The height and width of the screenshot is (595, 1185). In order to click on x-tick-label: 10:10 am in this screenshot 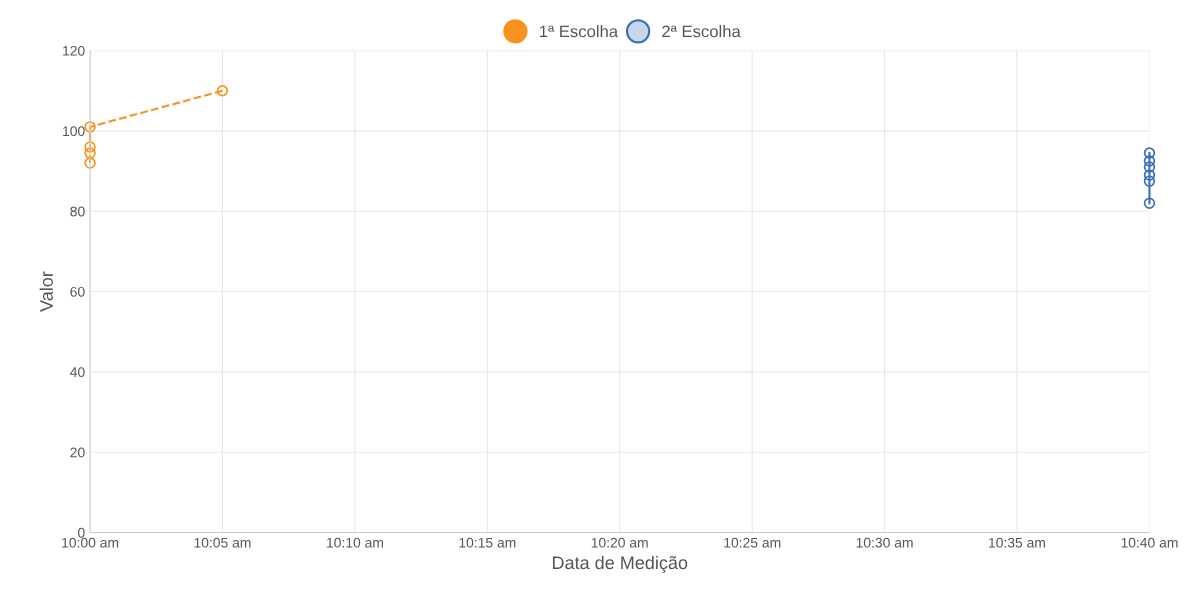, I will do `click(355, 542)`.